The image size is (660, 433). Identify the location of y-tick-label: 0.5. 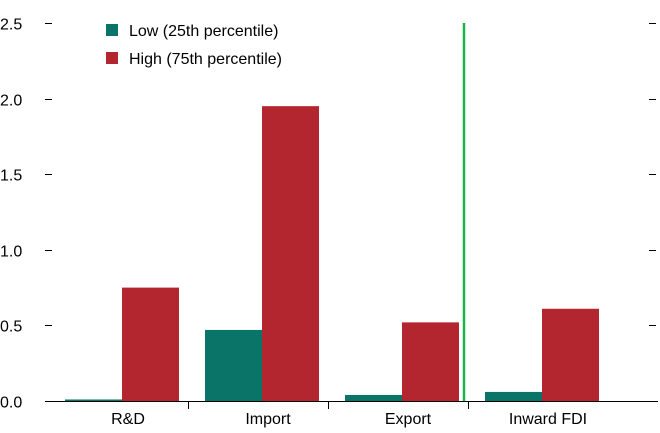
(11, 327).